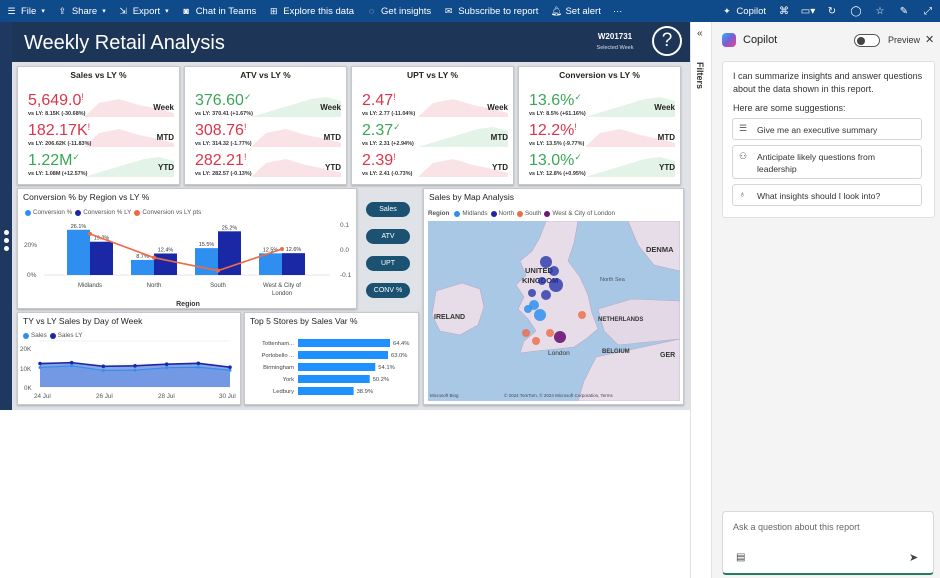 This screenshot has height=578, width=940. I want to click on toggle-knob, so click(861, 41).